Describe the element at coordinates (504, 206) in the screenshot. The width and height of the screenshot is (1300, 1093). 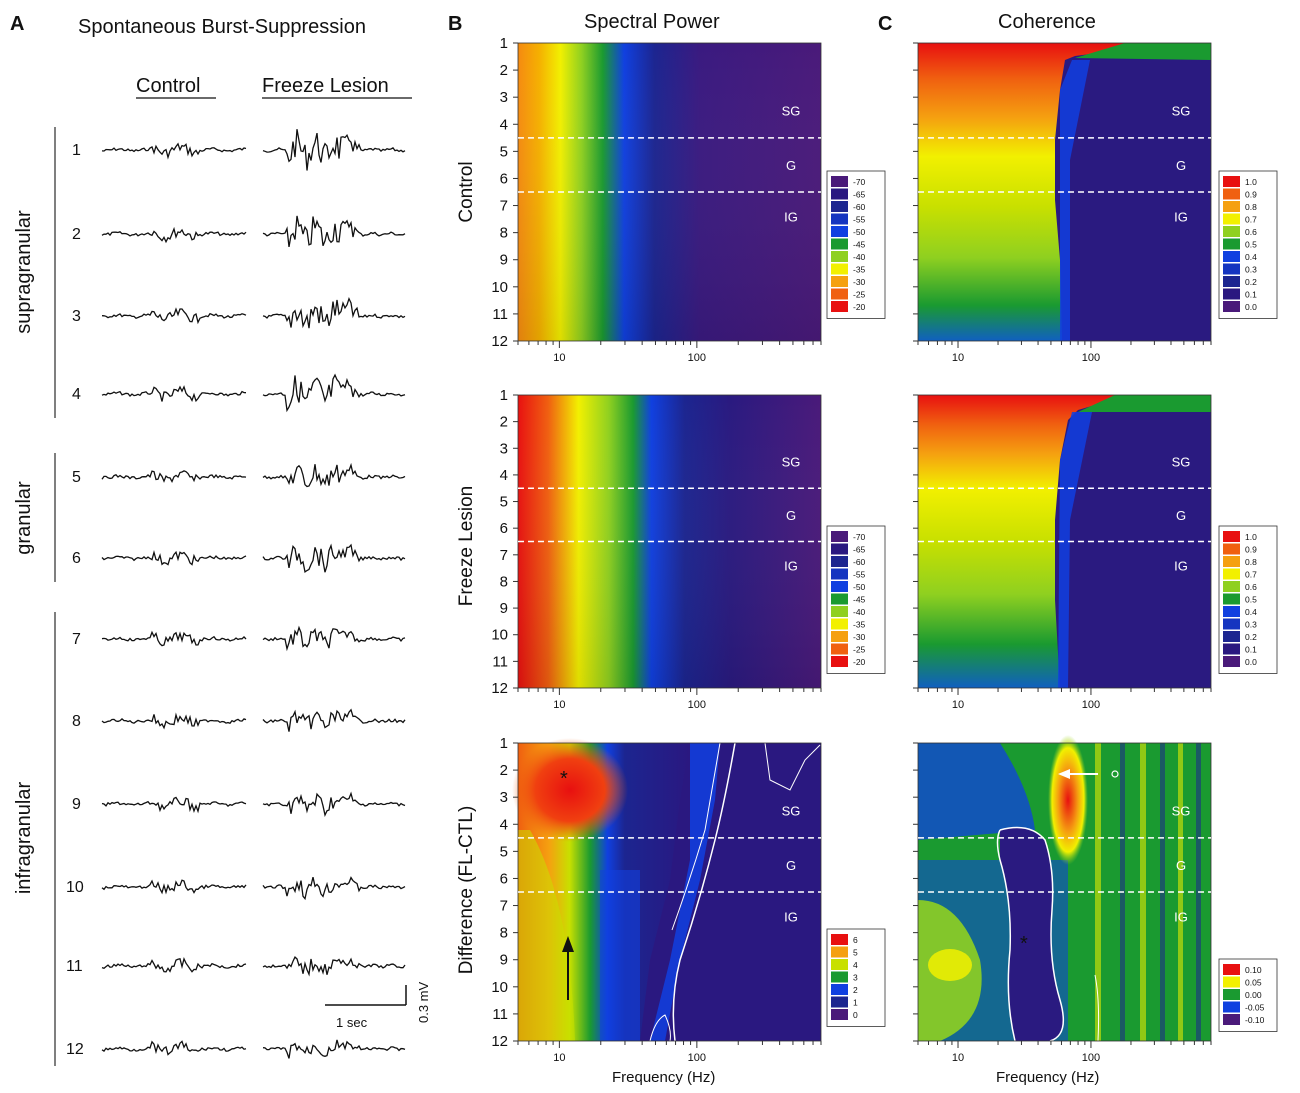
I see `depth-tick-label: 7` at that location.